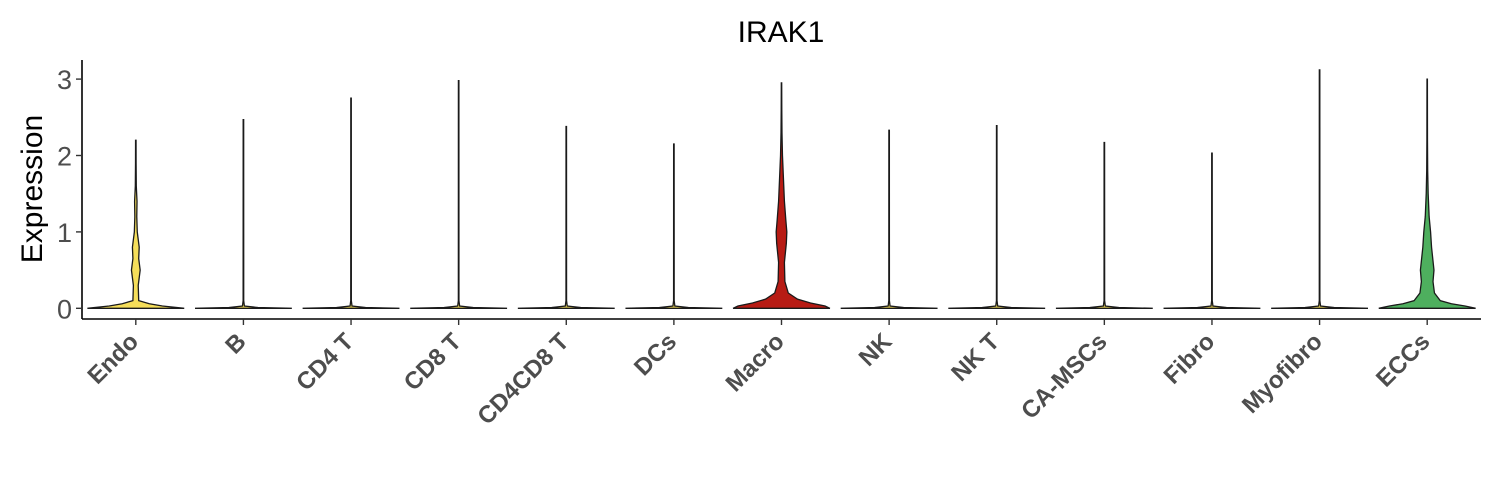  What do you see at coordinates (32, 189) in the screenshot?
I see `y-axis-label: Expression` at bounding box center [32, 189].